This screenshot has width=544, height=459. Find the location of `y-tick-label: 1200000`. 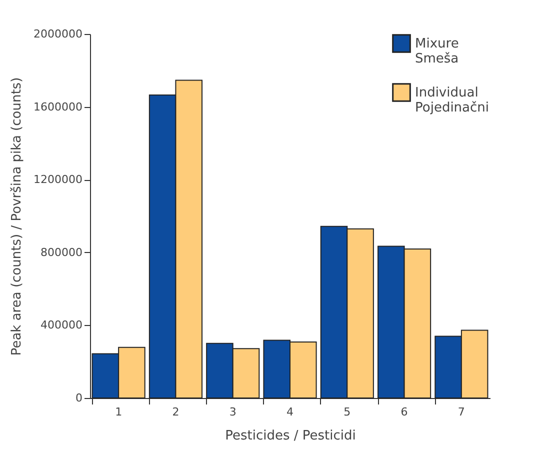

y-tick-label: 1200000 is located at coordinates (58, 179).